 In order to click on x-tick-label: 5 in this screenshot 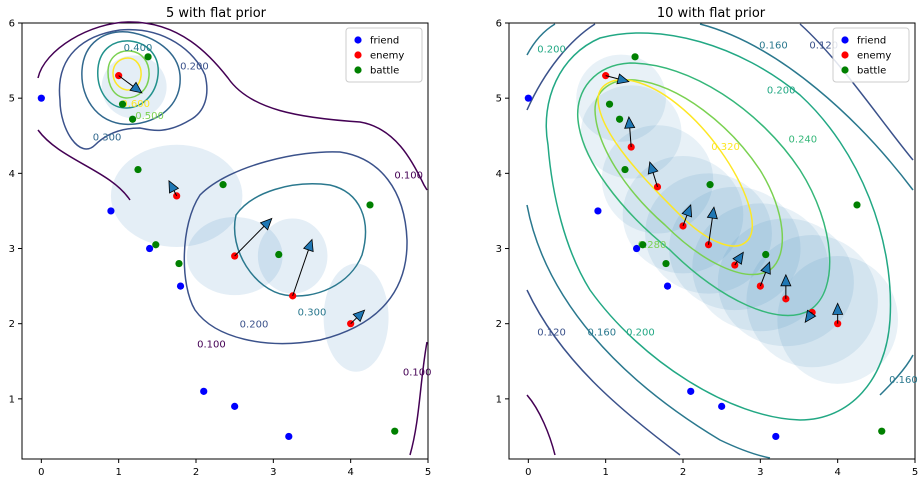, I will do `click(915, 472)`.